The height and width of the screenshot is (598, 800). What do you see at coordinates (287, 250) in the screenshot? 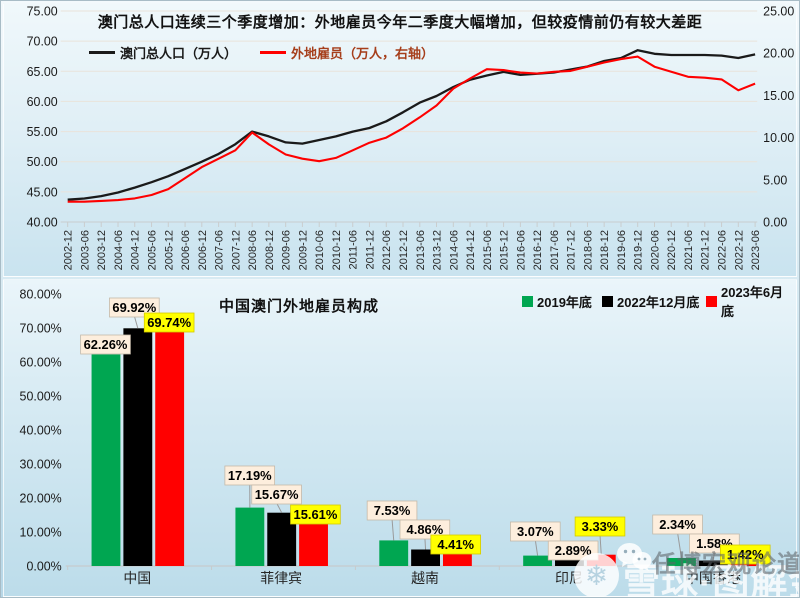
I see `x-axis-label: 2009-06` at bounding box center [287, 250].